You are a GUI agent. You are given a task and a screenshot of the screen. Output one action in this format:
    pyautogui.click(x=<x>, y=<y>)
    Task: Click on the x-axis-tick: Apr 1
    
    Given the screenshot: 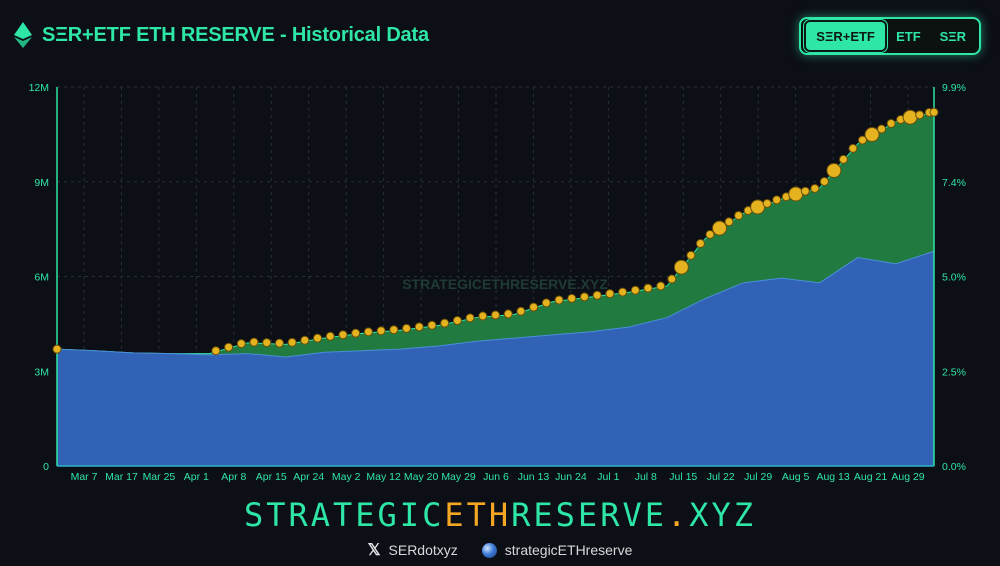 What is the action you would take?
    pyautogui.click(x=196, y=477)
    